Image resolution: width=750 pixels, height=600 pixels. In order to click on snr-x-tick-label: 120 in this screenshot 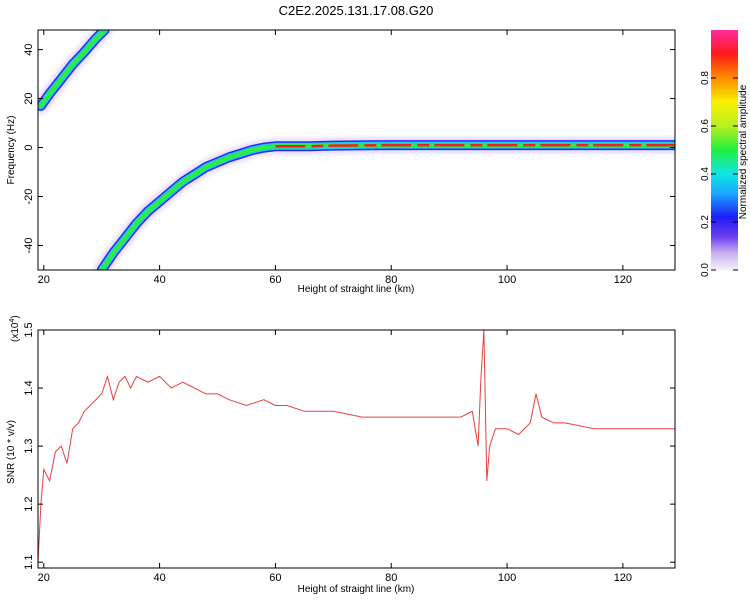, I will do `click(623, 578)`.